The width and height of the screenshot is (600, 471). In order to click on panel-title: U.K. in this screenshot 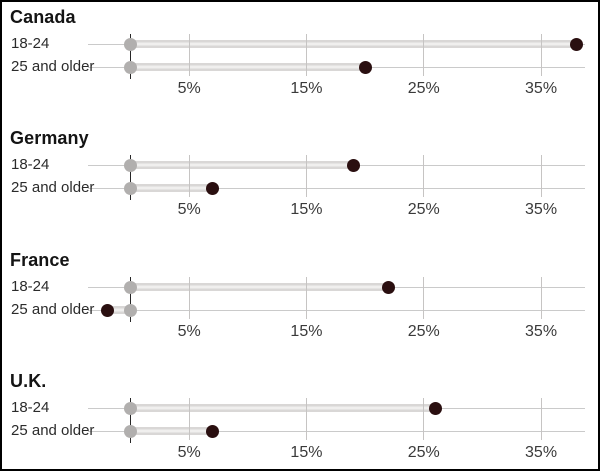, I will do `click(28, 381)`.